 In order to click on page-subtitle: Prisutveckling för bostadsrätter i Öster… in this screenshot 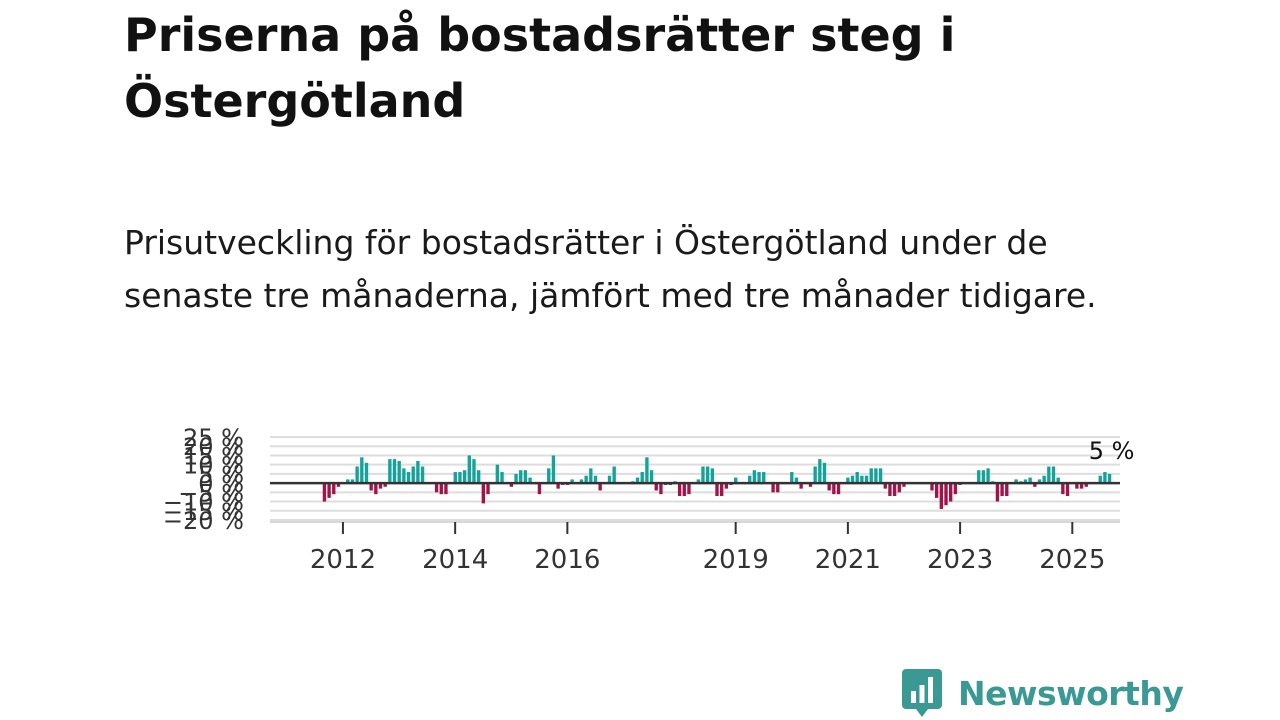, I will do `click(610, 269)`.